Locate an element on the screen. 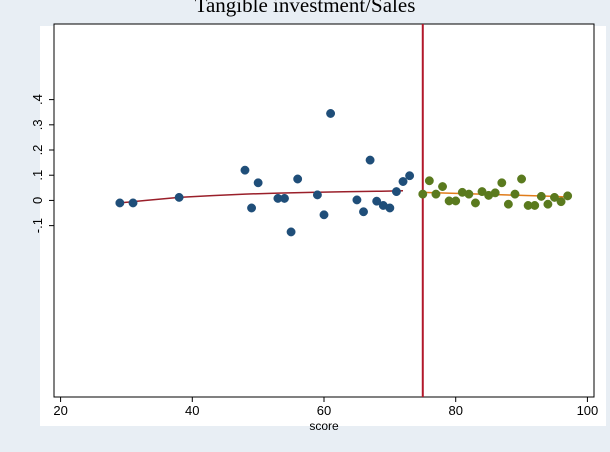  x-tick-label: 20 is located at coordinates (60, 410).